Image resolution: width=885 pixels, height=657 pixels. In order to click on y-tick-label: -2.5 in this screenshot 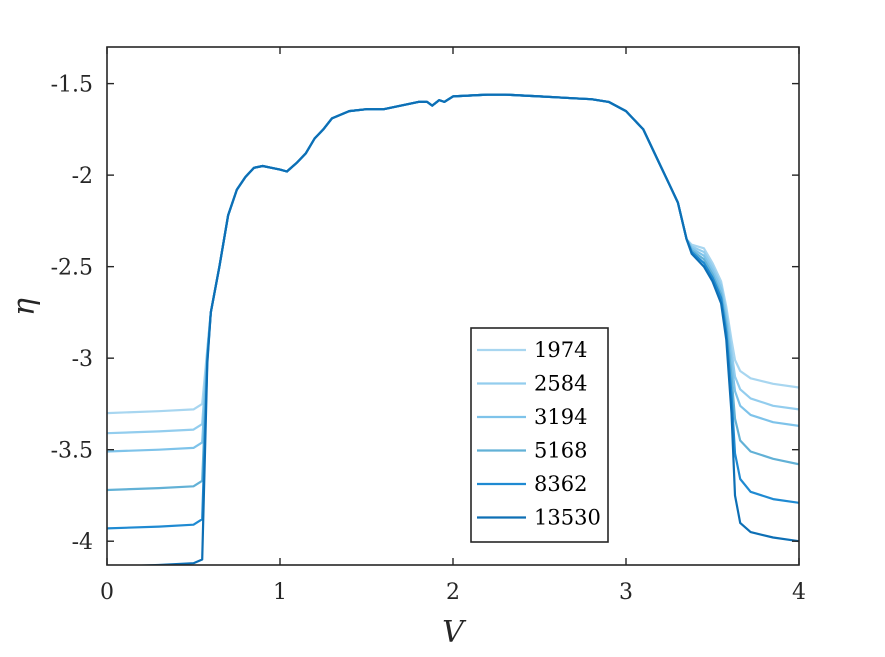, I will do `click(72, 268)`.